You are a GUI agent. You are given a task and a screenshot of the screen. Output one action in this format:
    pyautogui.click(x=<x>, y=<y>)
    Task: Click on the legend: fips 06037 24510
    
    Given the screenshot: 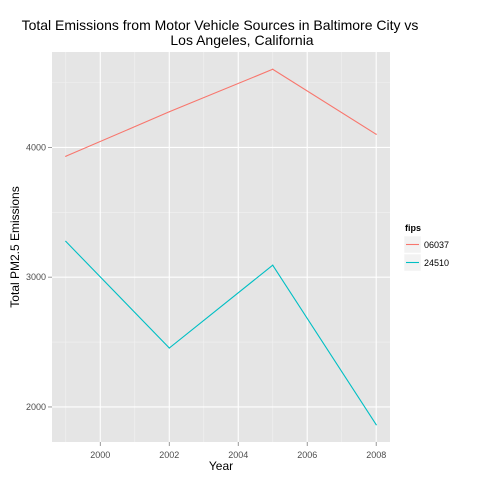 What is the action you would take?
    pyautogui.click(x=426, y=247)
    